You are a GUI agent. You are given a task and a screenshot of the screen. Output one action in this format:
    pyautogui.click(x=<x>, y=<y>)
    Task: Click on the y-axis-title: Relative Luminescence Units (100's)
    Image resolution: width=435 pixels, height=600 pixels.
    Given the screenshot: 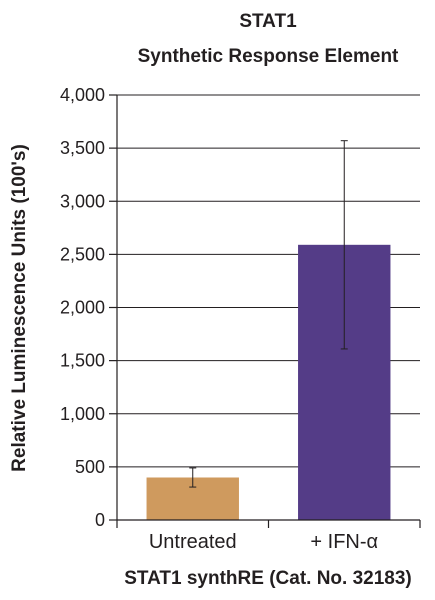 What is the action you would take?
    pyautogui.click(x=19, y=308)
    